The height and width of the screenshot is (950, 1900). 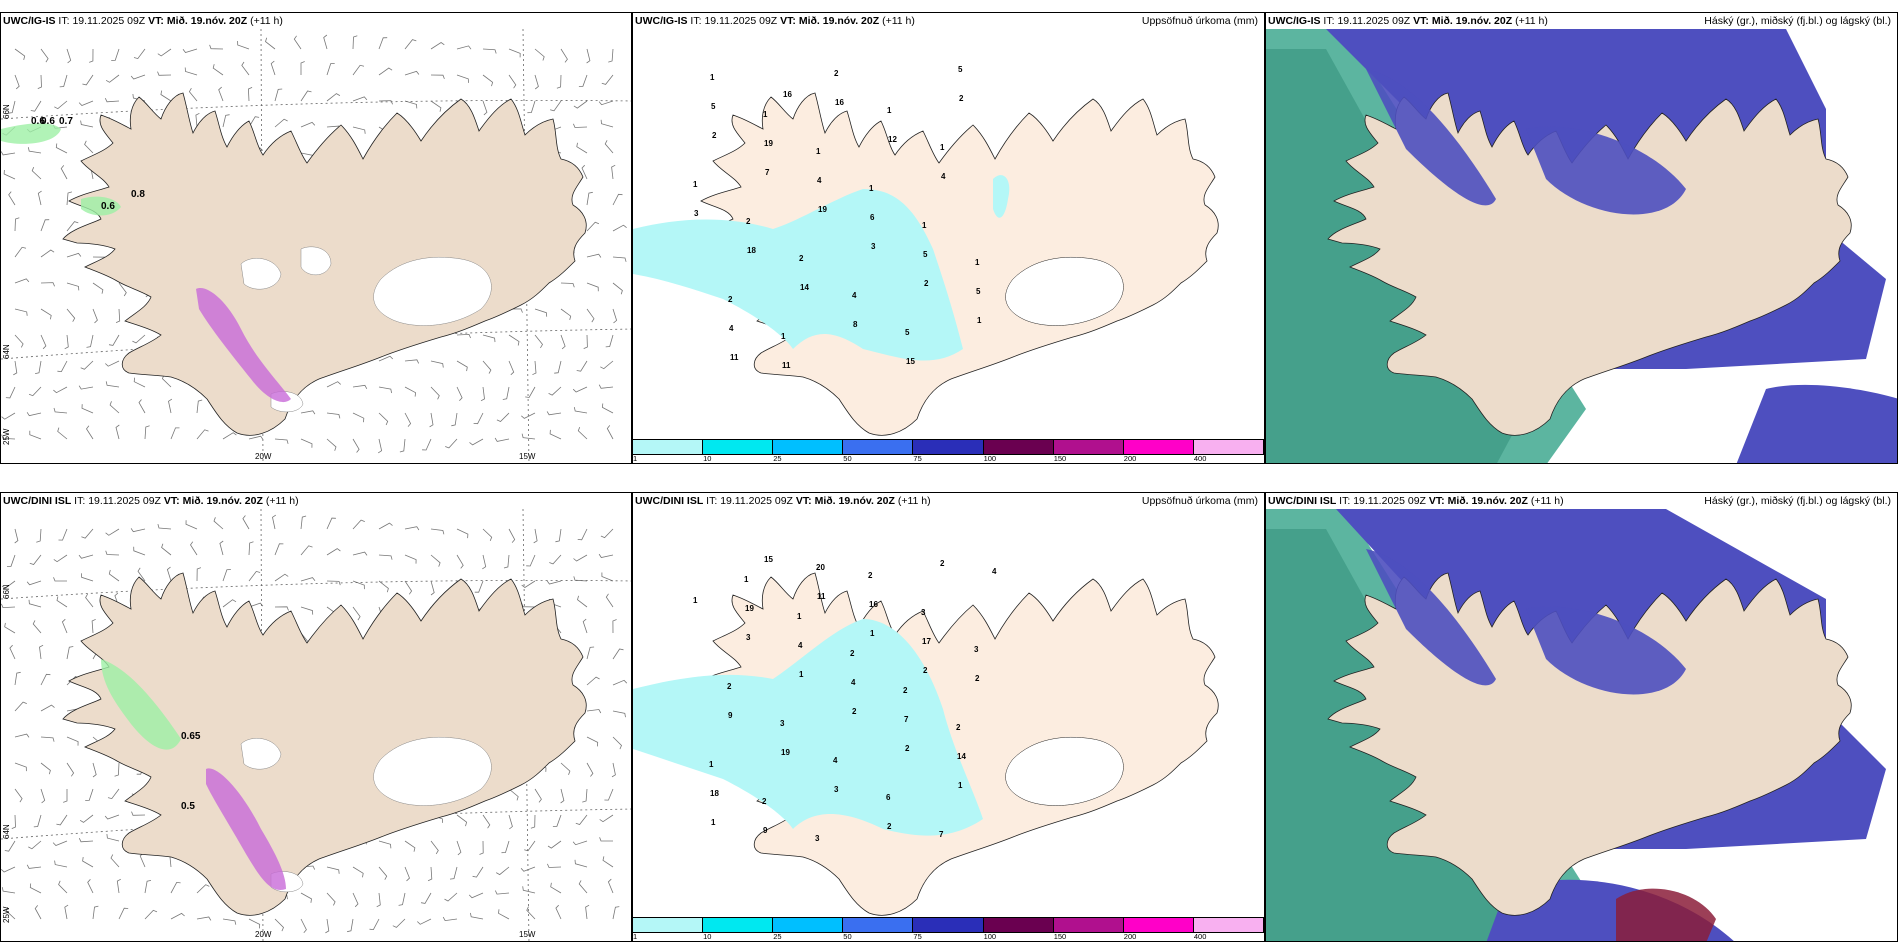 I want to click on precip-value: 9, so click(x=730, y=715).